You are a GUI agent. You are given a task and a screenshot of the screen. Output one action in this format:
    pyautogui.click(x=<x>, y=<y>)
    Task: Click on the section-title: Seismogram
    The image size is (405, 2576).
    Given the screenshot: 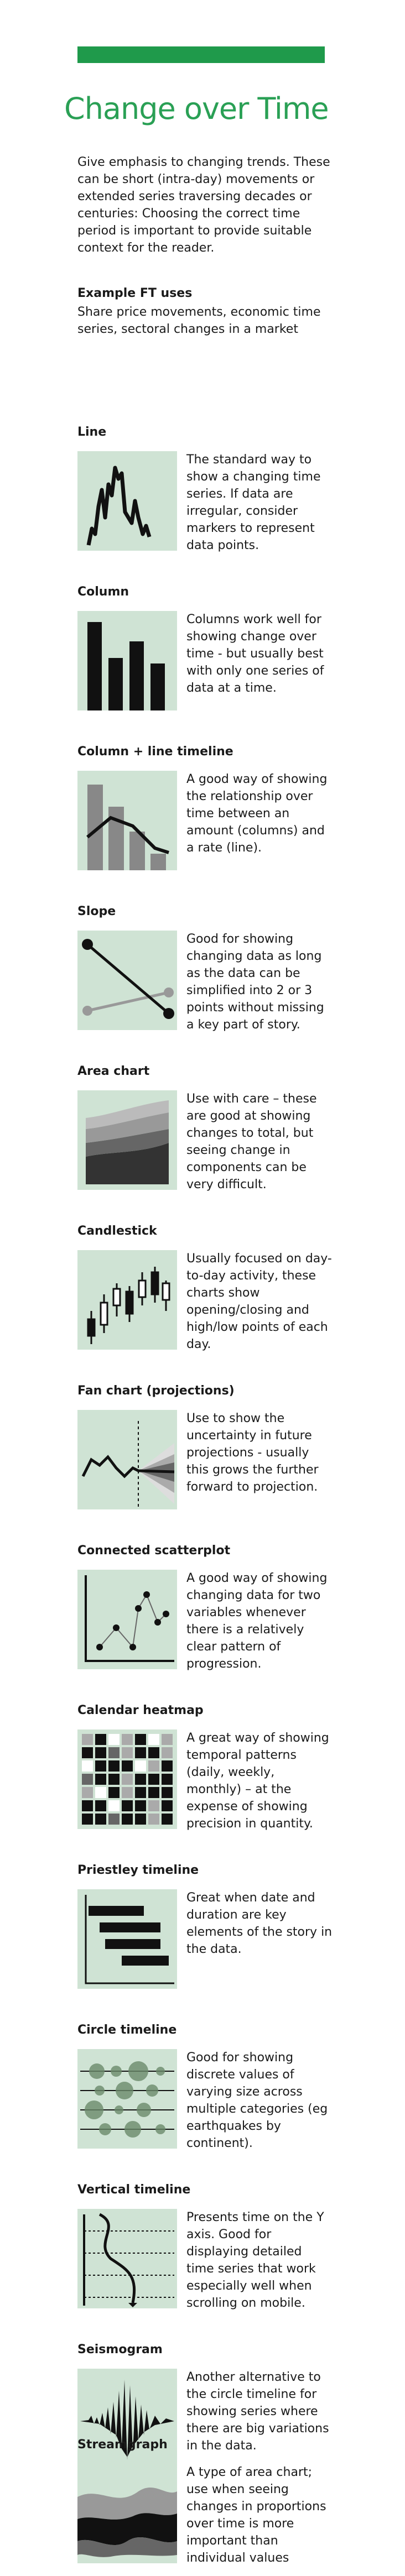 What is the action you would take?
    pyautogui.click(x=120, y=2349)
    